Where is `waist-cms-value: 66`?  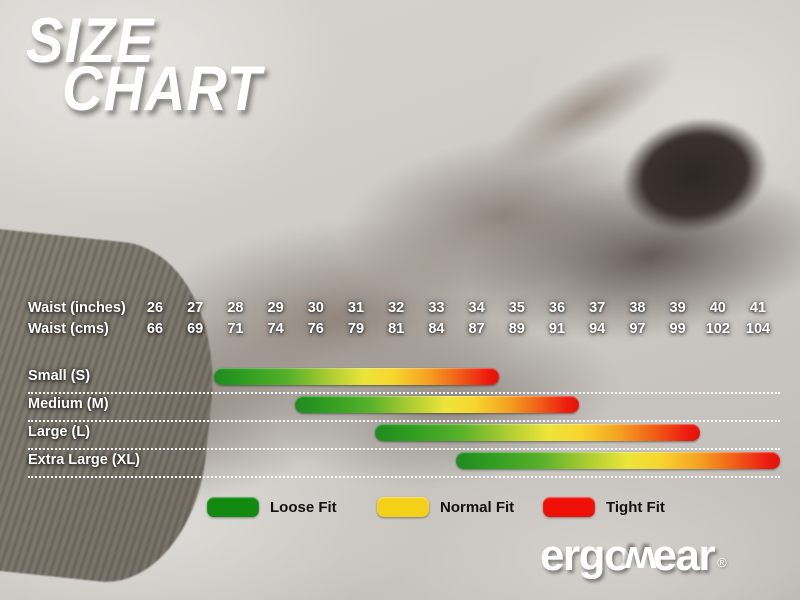 waist-cms-value: 66 is located at coordinates (155, 329).